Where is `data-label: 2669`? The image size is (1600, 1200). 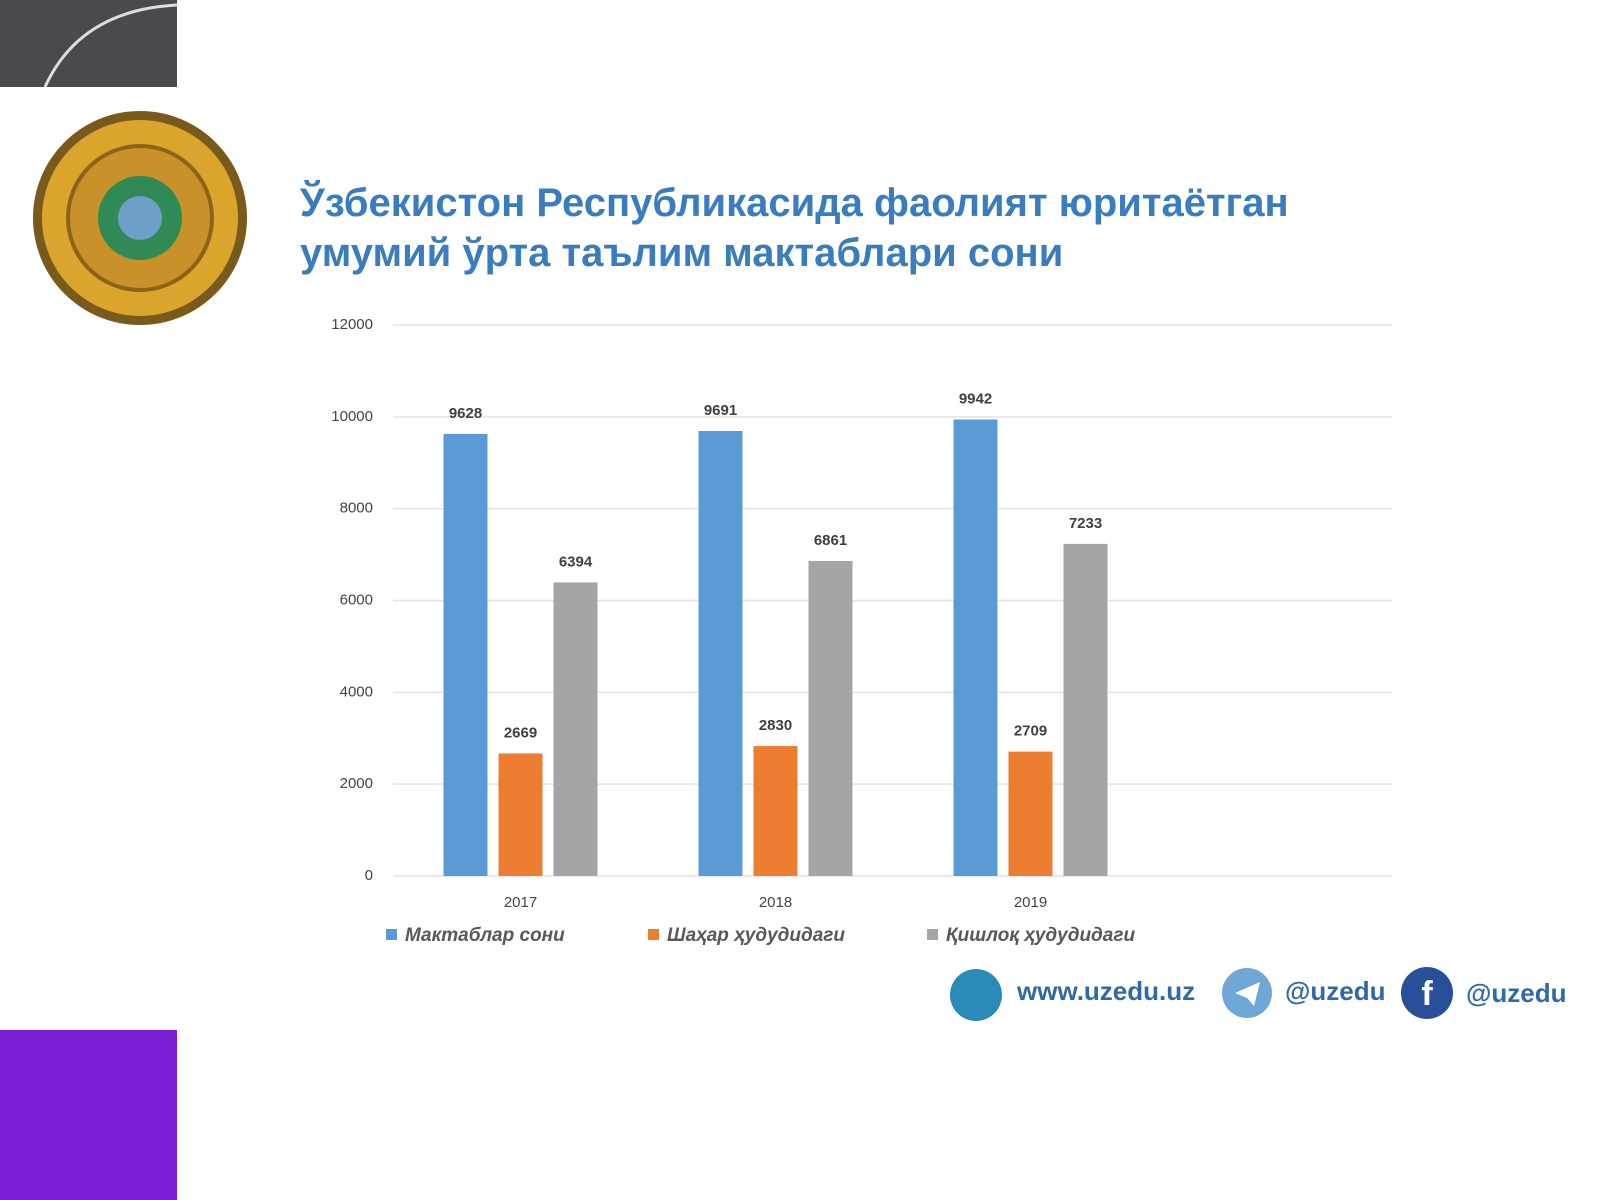
data-label: 2669 is located at coordinates (520, 732).